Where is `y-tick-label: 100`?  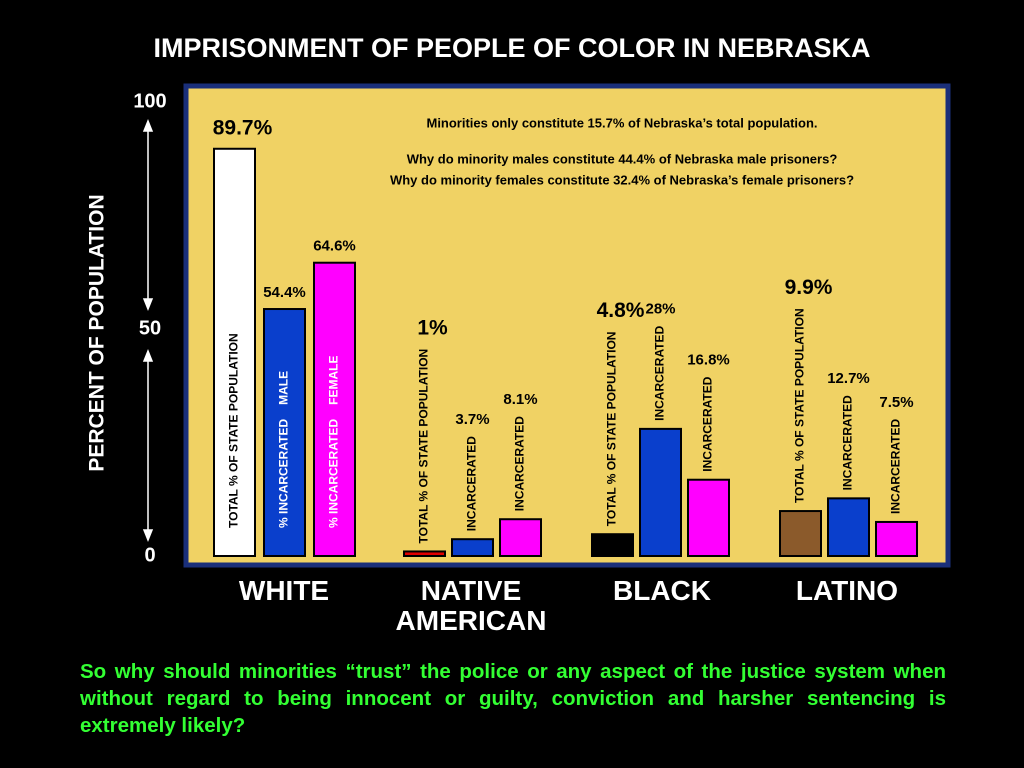
y-tick-label: 100 is located at coordinates (149, 101).